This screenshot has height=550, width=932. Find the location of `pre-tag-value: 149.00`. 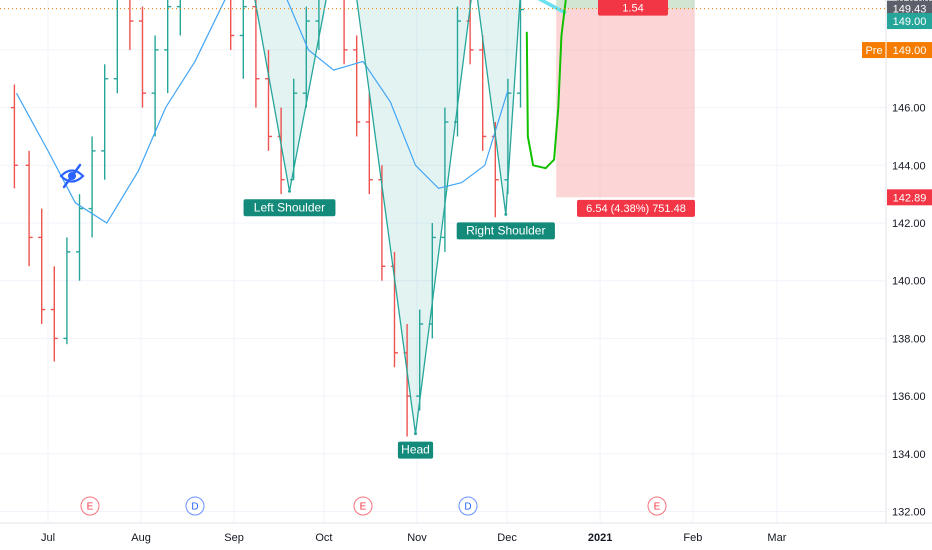

pre-tag-value: 149.00 is located at coordinates (910, 51).